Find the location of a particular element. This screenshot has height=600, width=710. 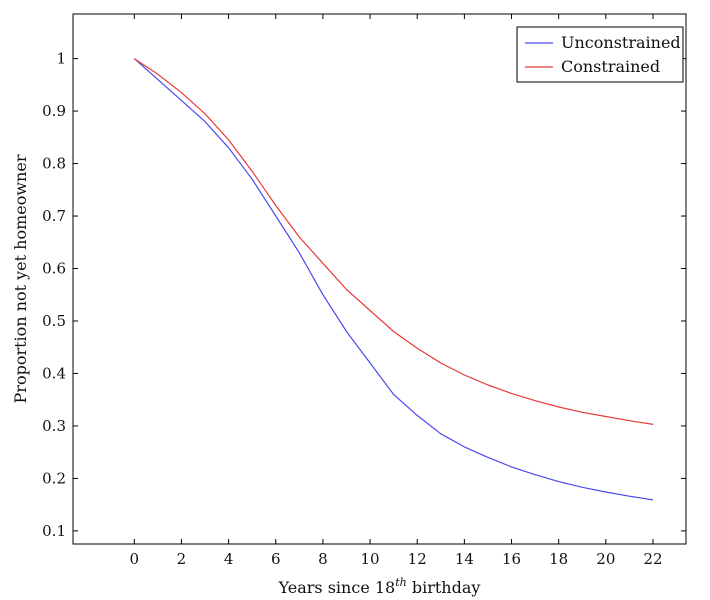

x-tick-label: 4 is located at coordinates (229, 559).